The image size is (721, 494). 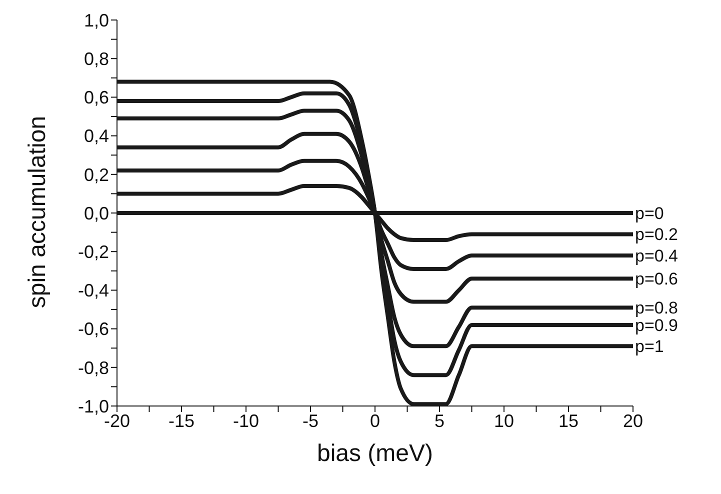 I want to click on y-tick-label: 0,2, so click(x=96, y=174).